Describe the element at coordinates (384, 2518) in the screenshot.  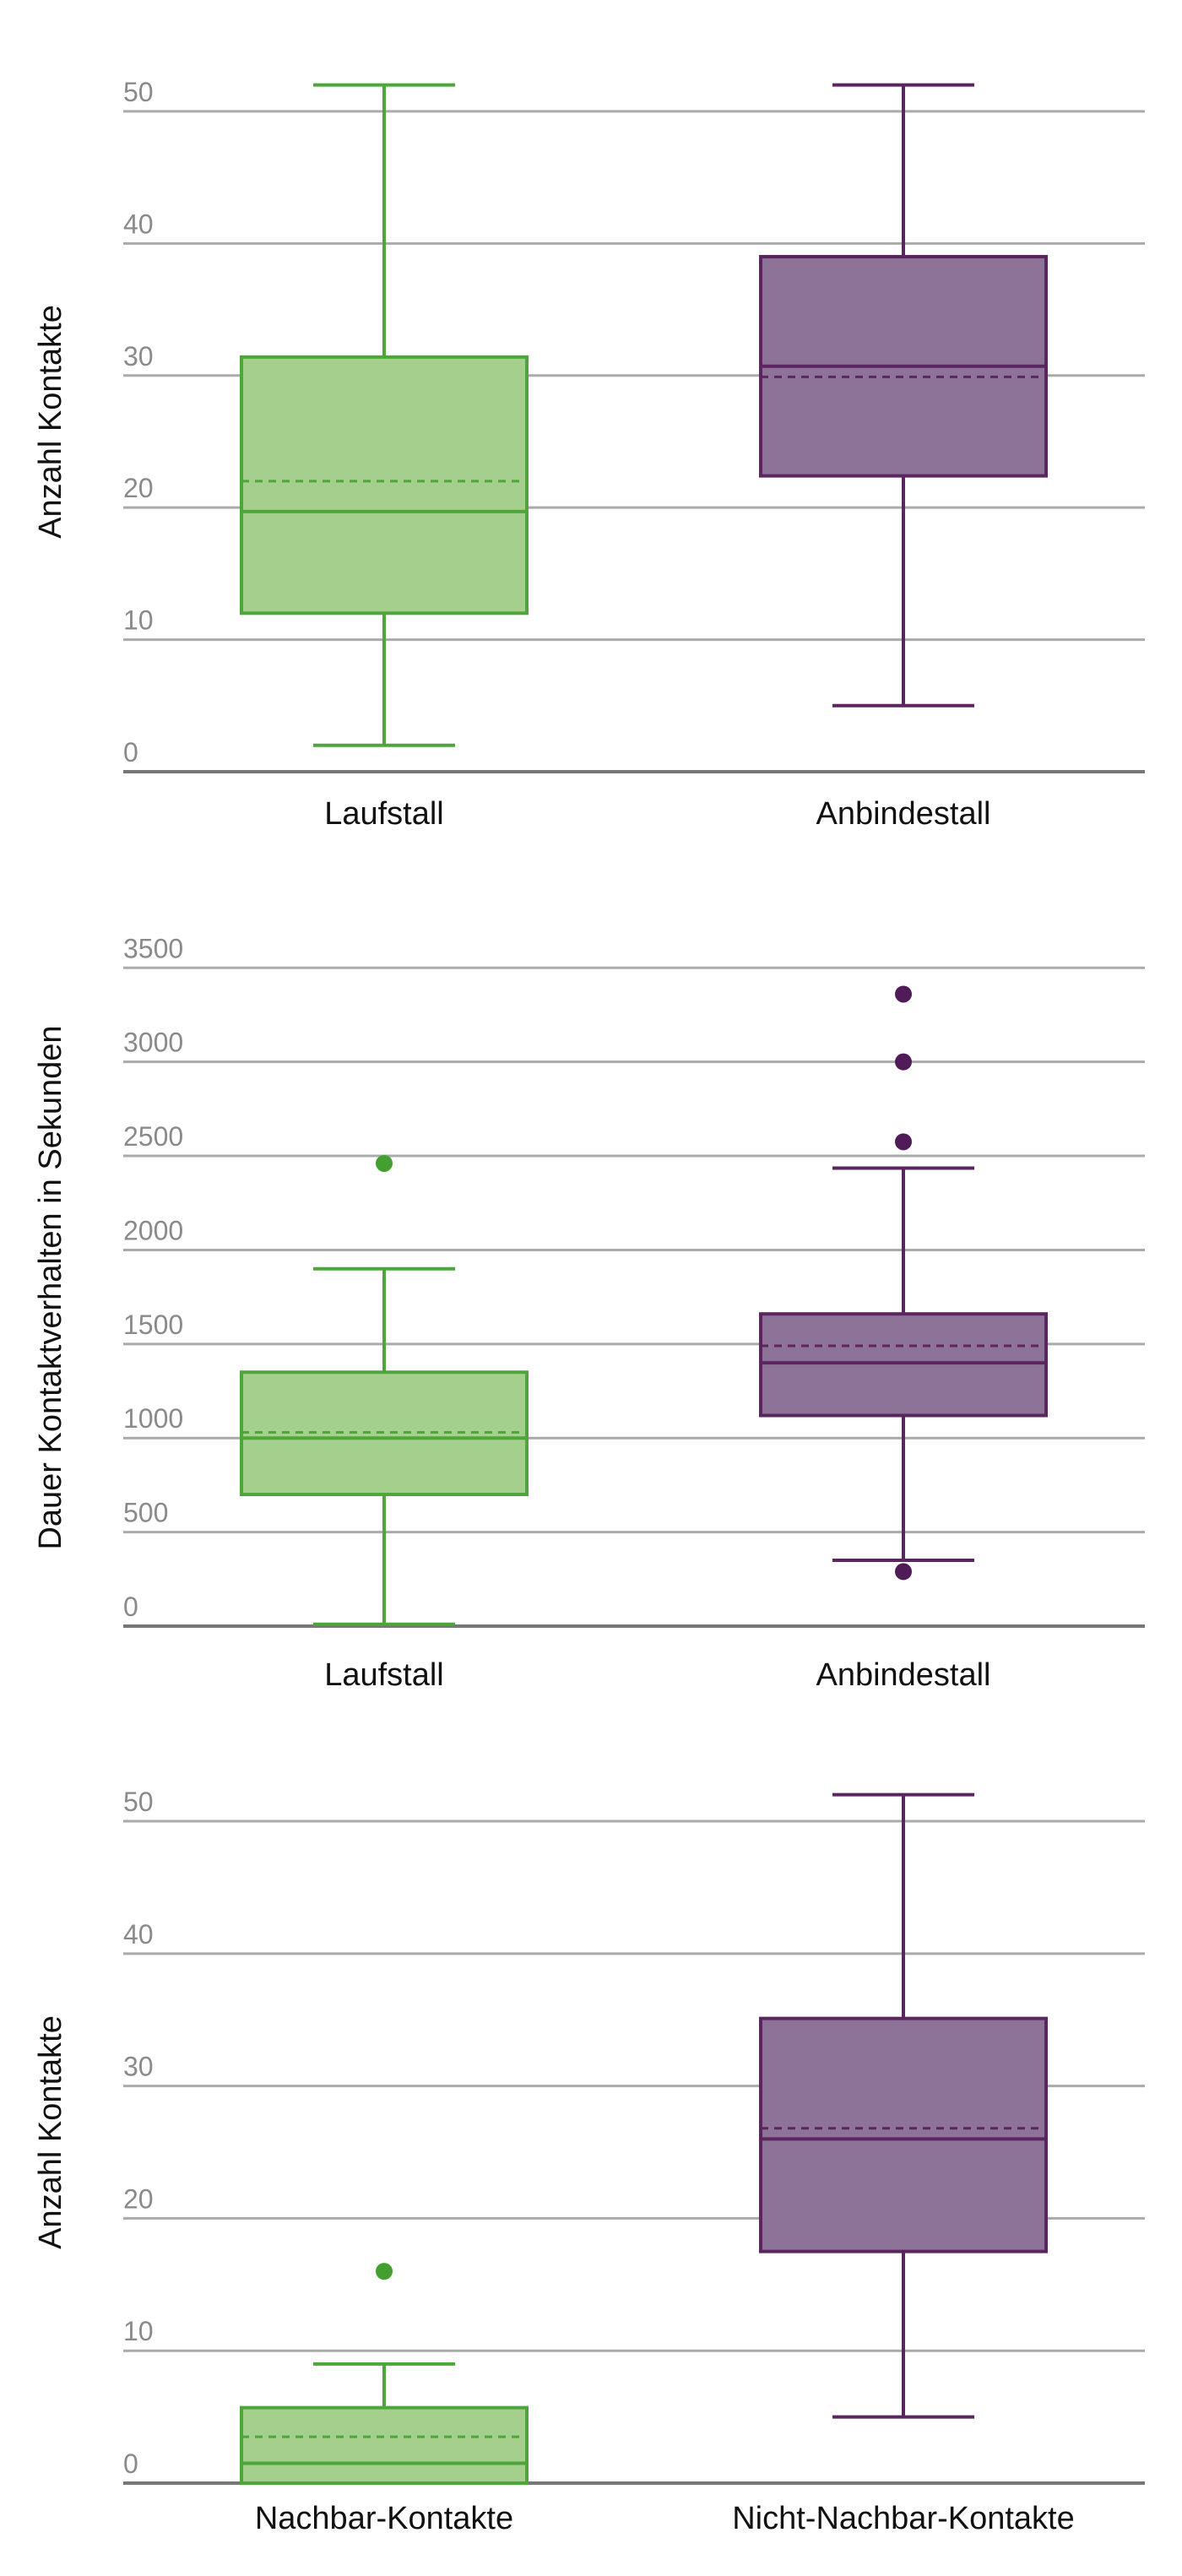
I see `x-tick-label: Nachbar-Kontakte` at that location.